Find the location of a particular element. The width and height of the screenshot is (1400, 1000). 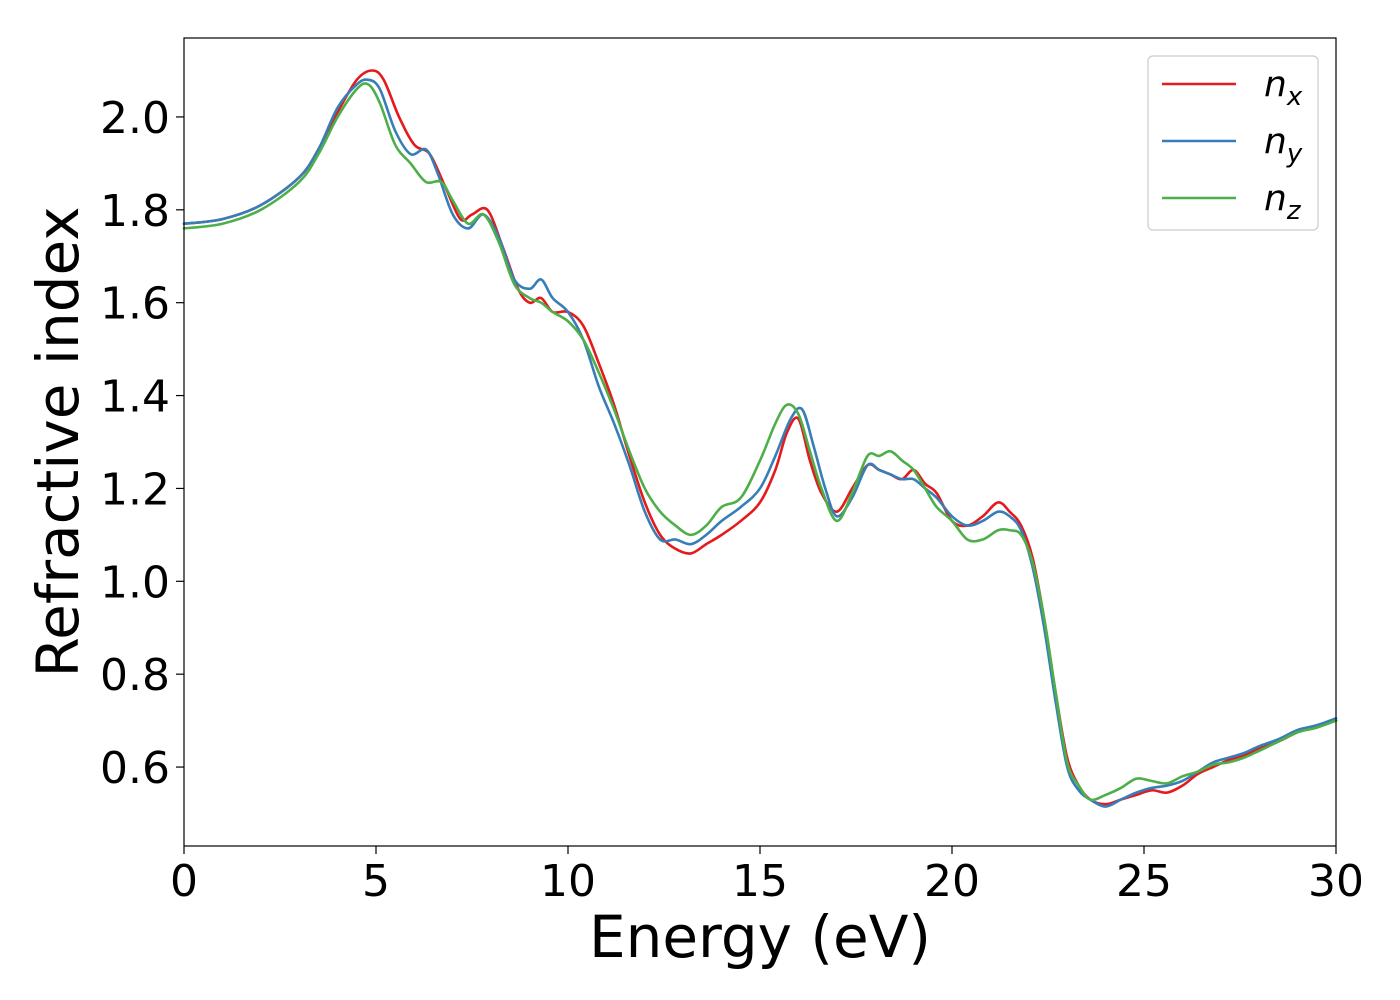

y-tick-label: 0.6 is located at coordinates (135, 768).